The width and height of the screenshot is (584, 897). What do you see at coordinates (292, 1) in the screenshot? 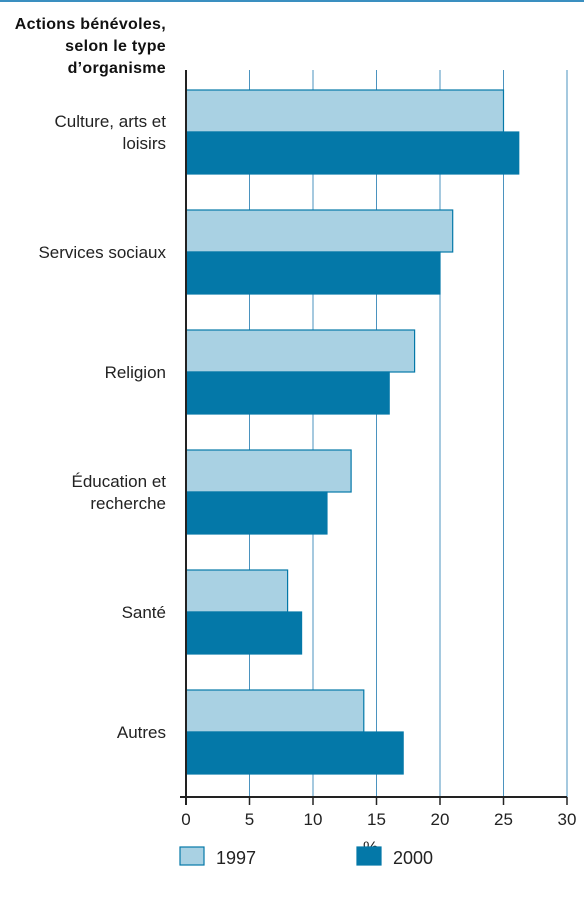
I see `top-rule` at bounding box center [292, 1].